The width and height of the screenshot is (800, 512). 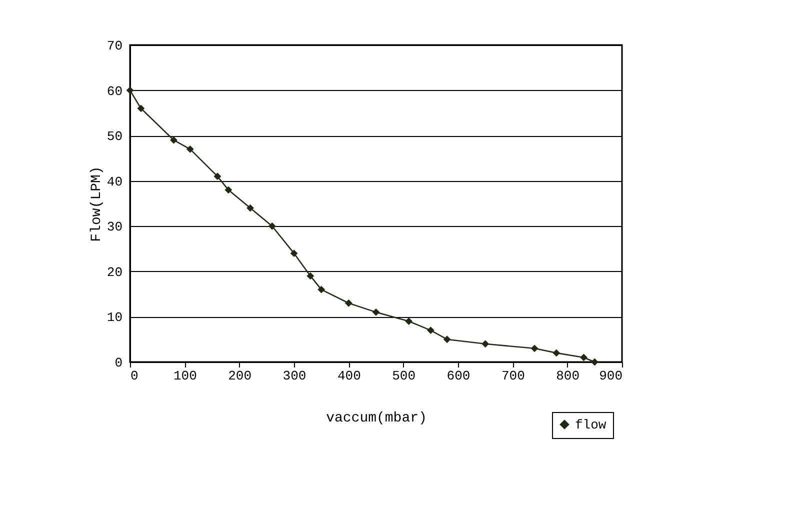 I want to click on y-tick-label: 50, so click(x=114, y=136).